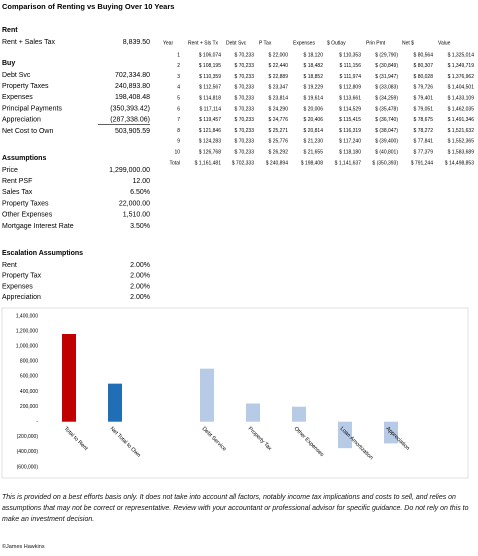 This screenshot has height=556, width=478. Describe the element at coordinates (309, 442) in the screenshot. I see `x-tick-label: Other Expenses` at that location.